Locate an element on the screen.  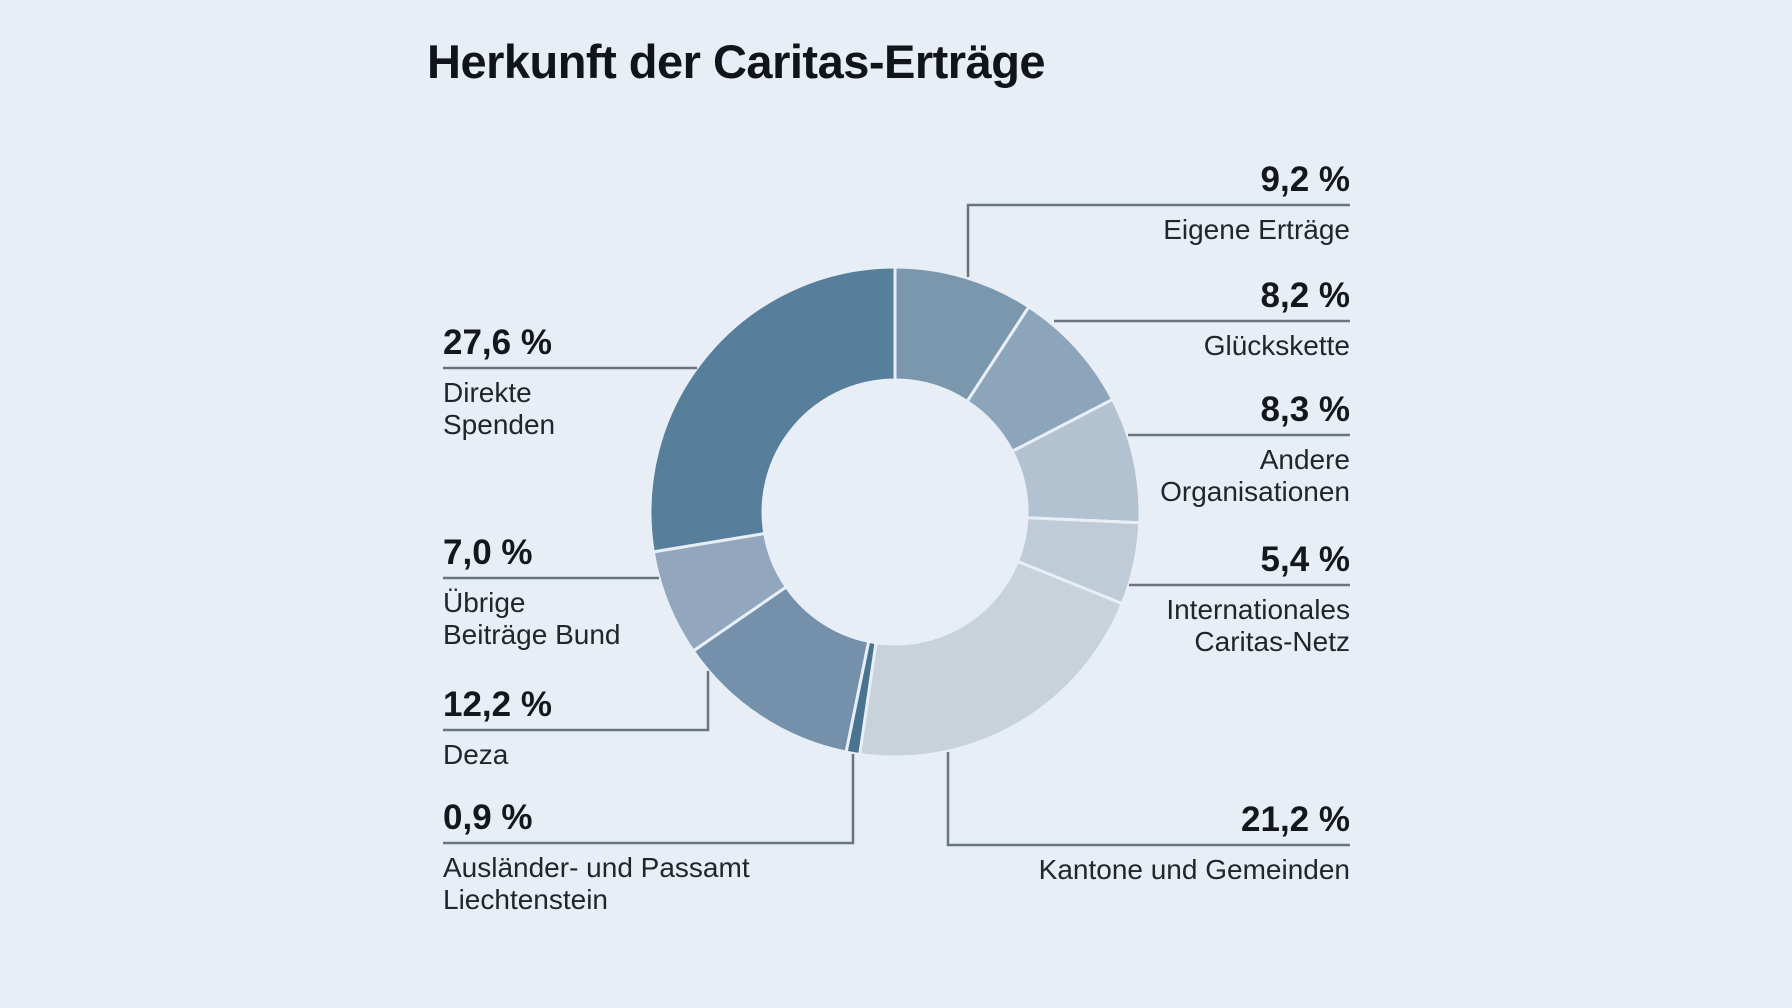
segment-label-direkte-spenden: Direkte Spenden is located at coordinates (499, 409).